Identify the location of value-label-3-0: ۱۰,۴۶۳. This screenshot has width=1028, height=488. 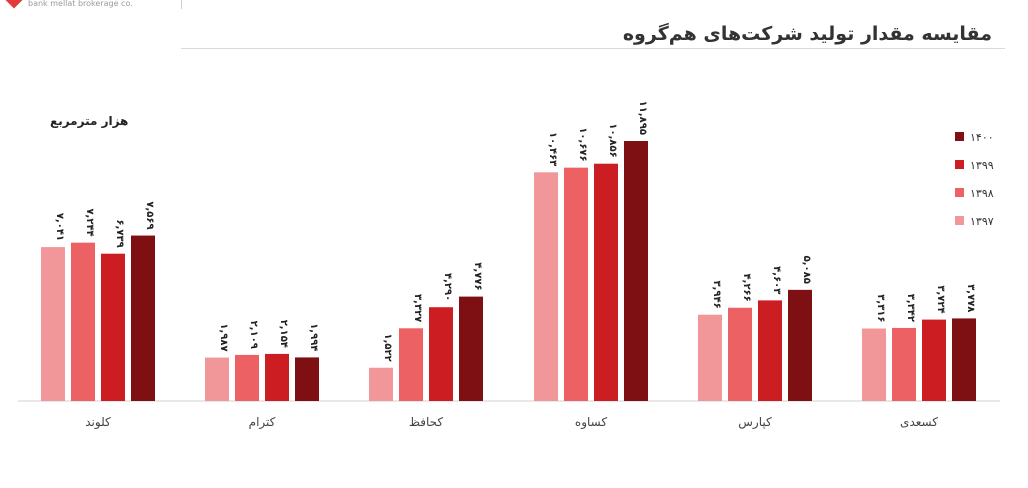
(552, 149).